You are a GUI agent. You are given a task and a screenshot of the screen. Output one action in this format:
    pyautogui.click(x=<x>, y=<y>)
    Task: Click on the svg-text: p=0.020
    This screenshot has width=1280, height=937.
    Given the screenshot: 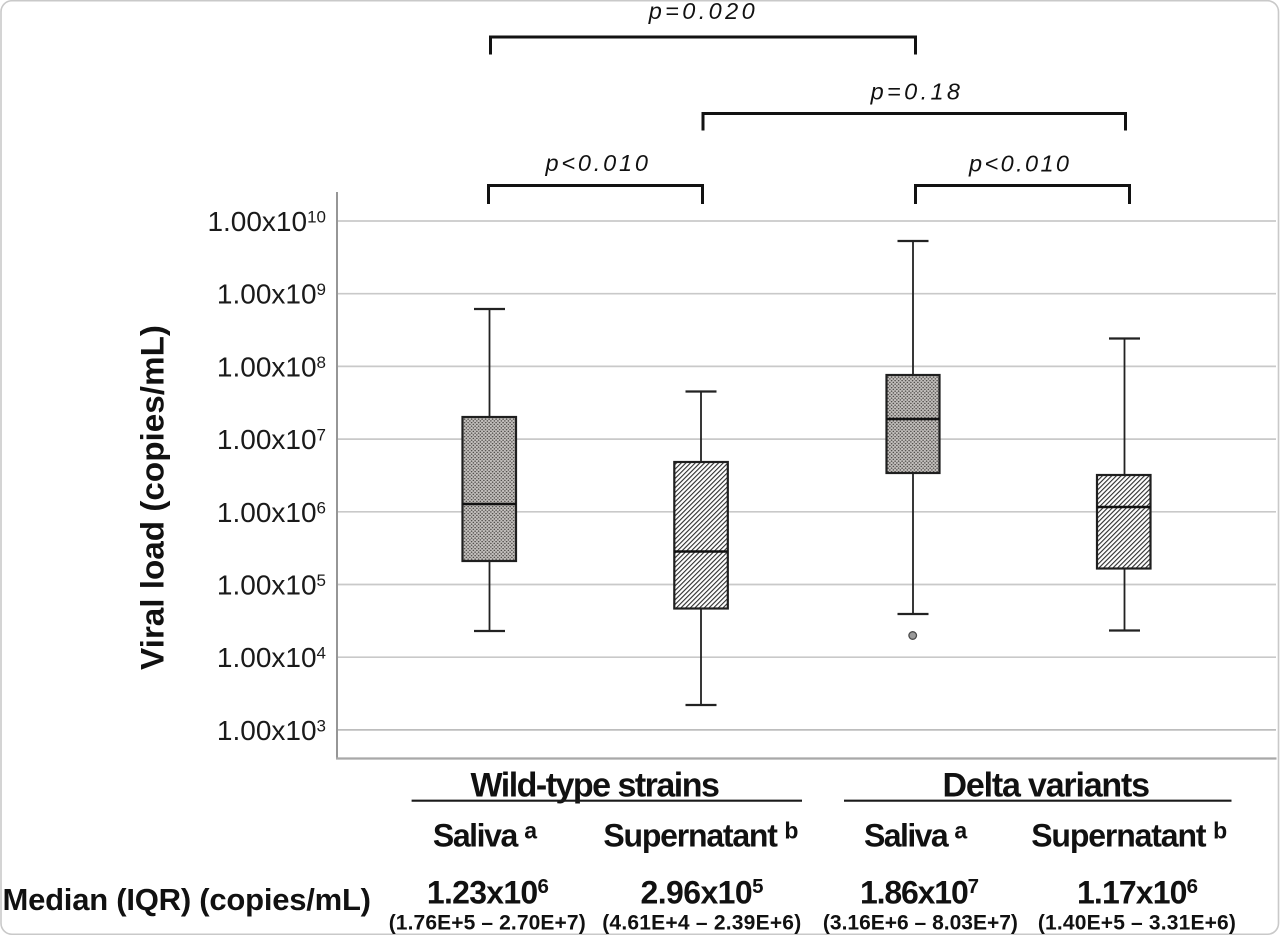 What is the action you would take?
    pyautogui.click(x=701, y=12)
    